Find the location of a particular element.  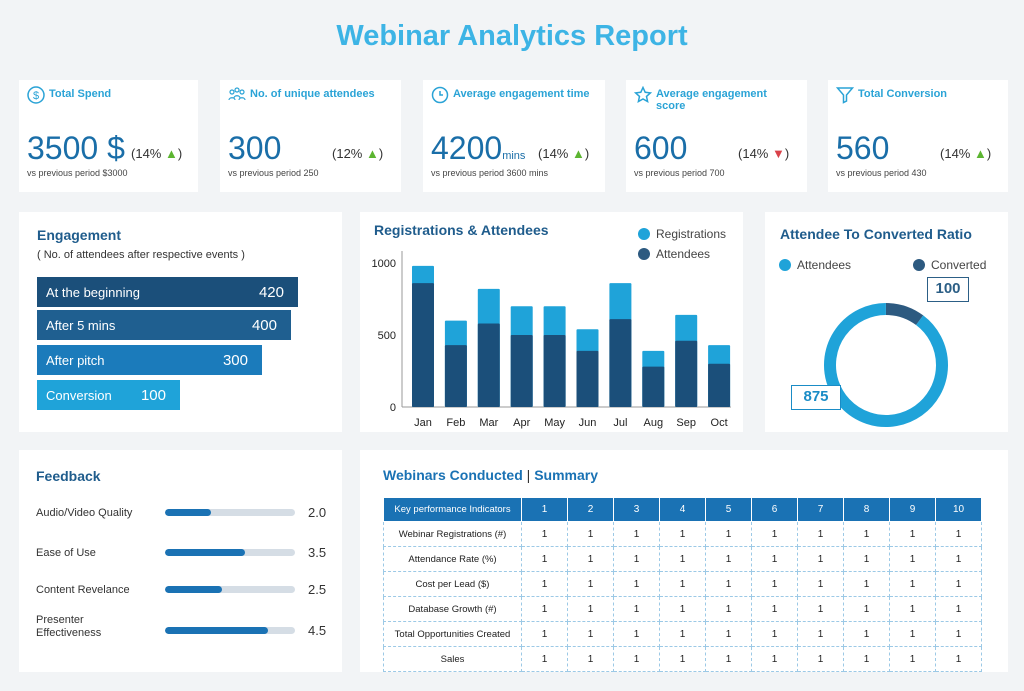

table-cell: Webinar Registrations (#) is located at coordinates (452, 534).